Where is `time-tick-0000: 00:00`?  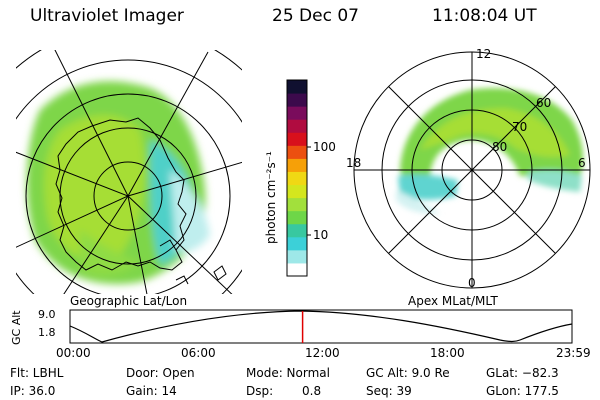 time-tick-0000: 00:00 is located at coordinates (73, 353).